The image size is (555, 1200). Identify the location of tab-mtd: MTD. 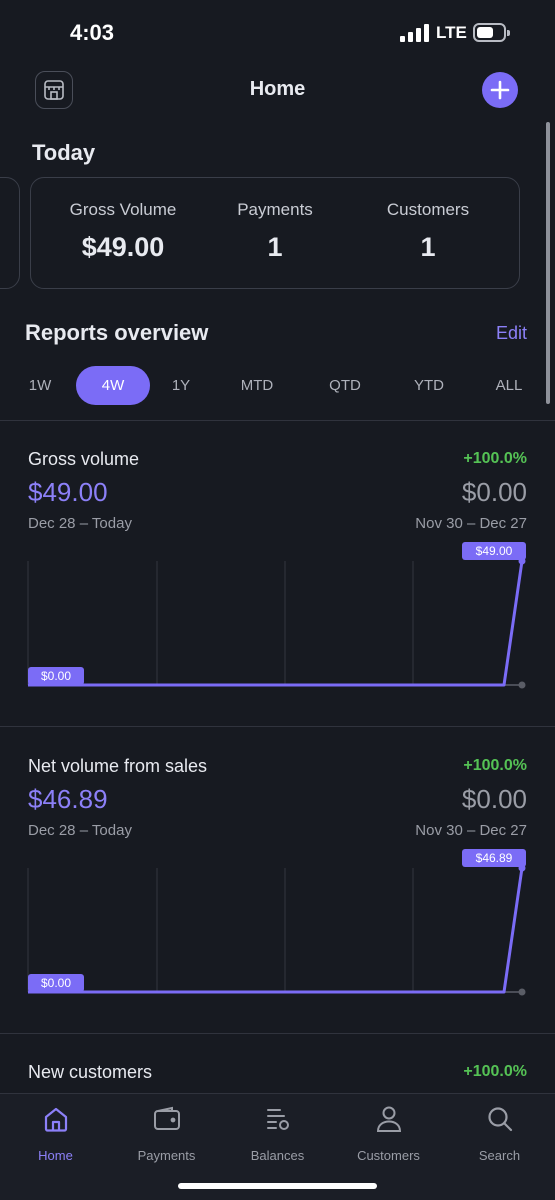
(257, 385).